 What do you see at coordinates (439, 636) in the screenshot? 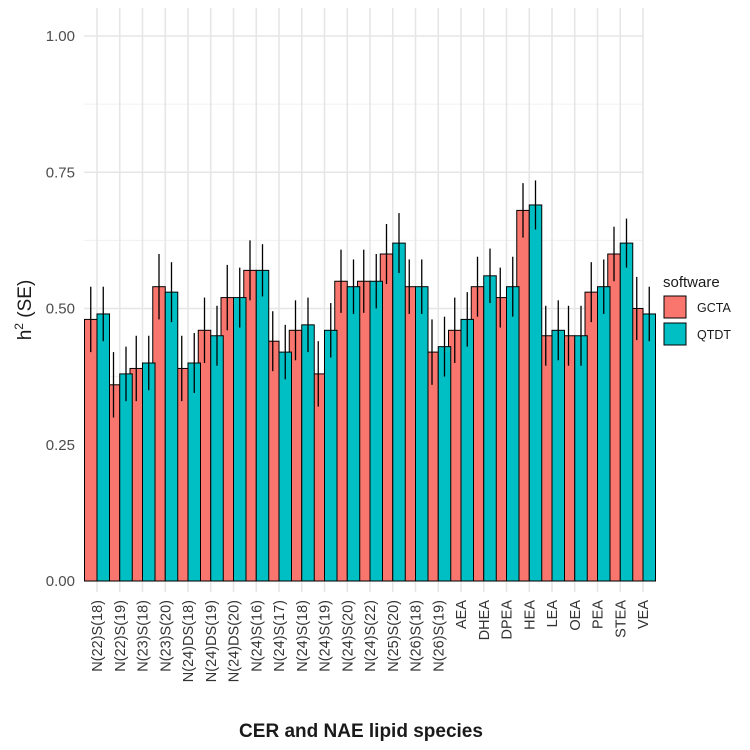
I see `x-tick-label: N(26)S(19)` at bounding box center [439, 636].